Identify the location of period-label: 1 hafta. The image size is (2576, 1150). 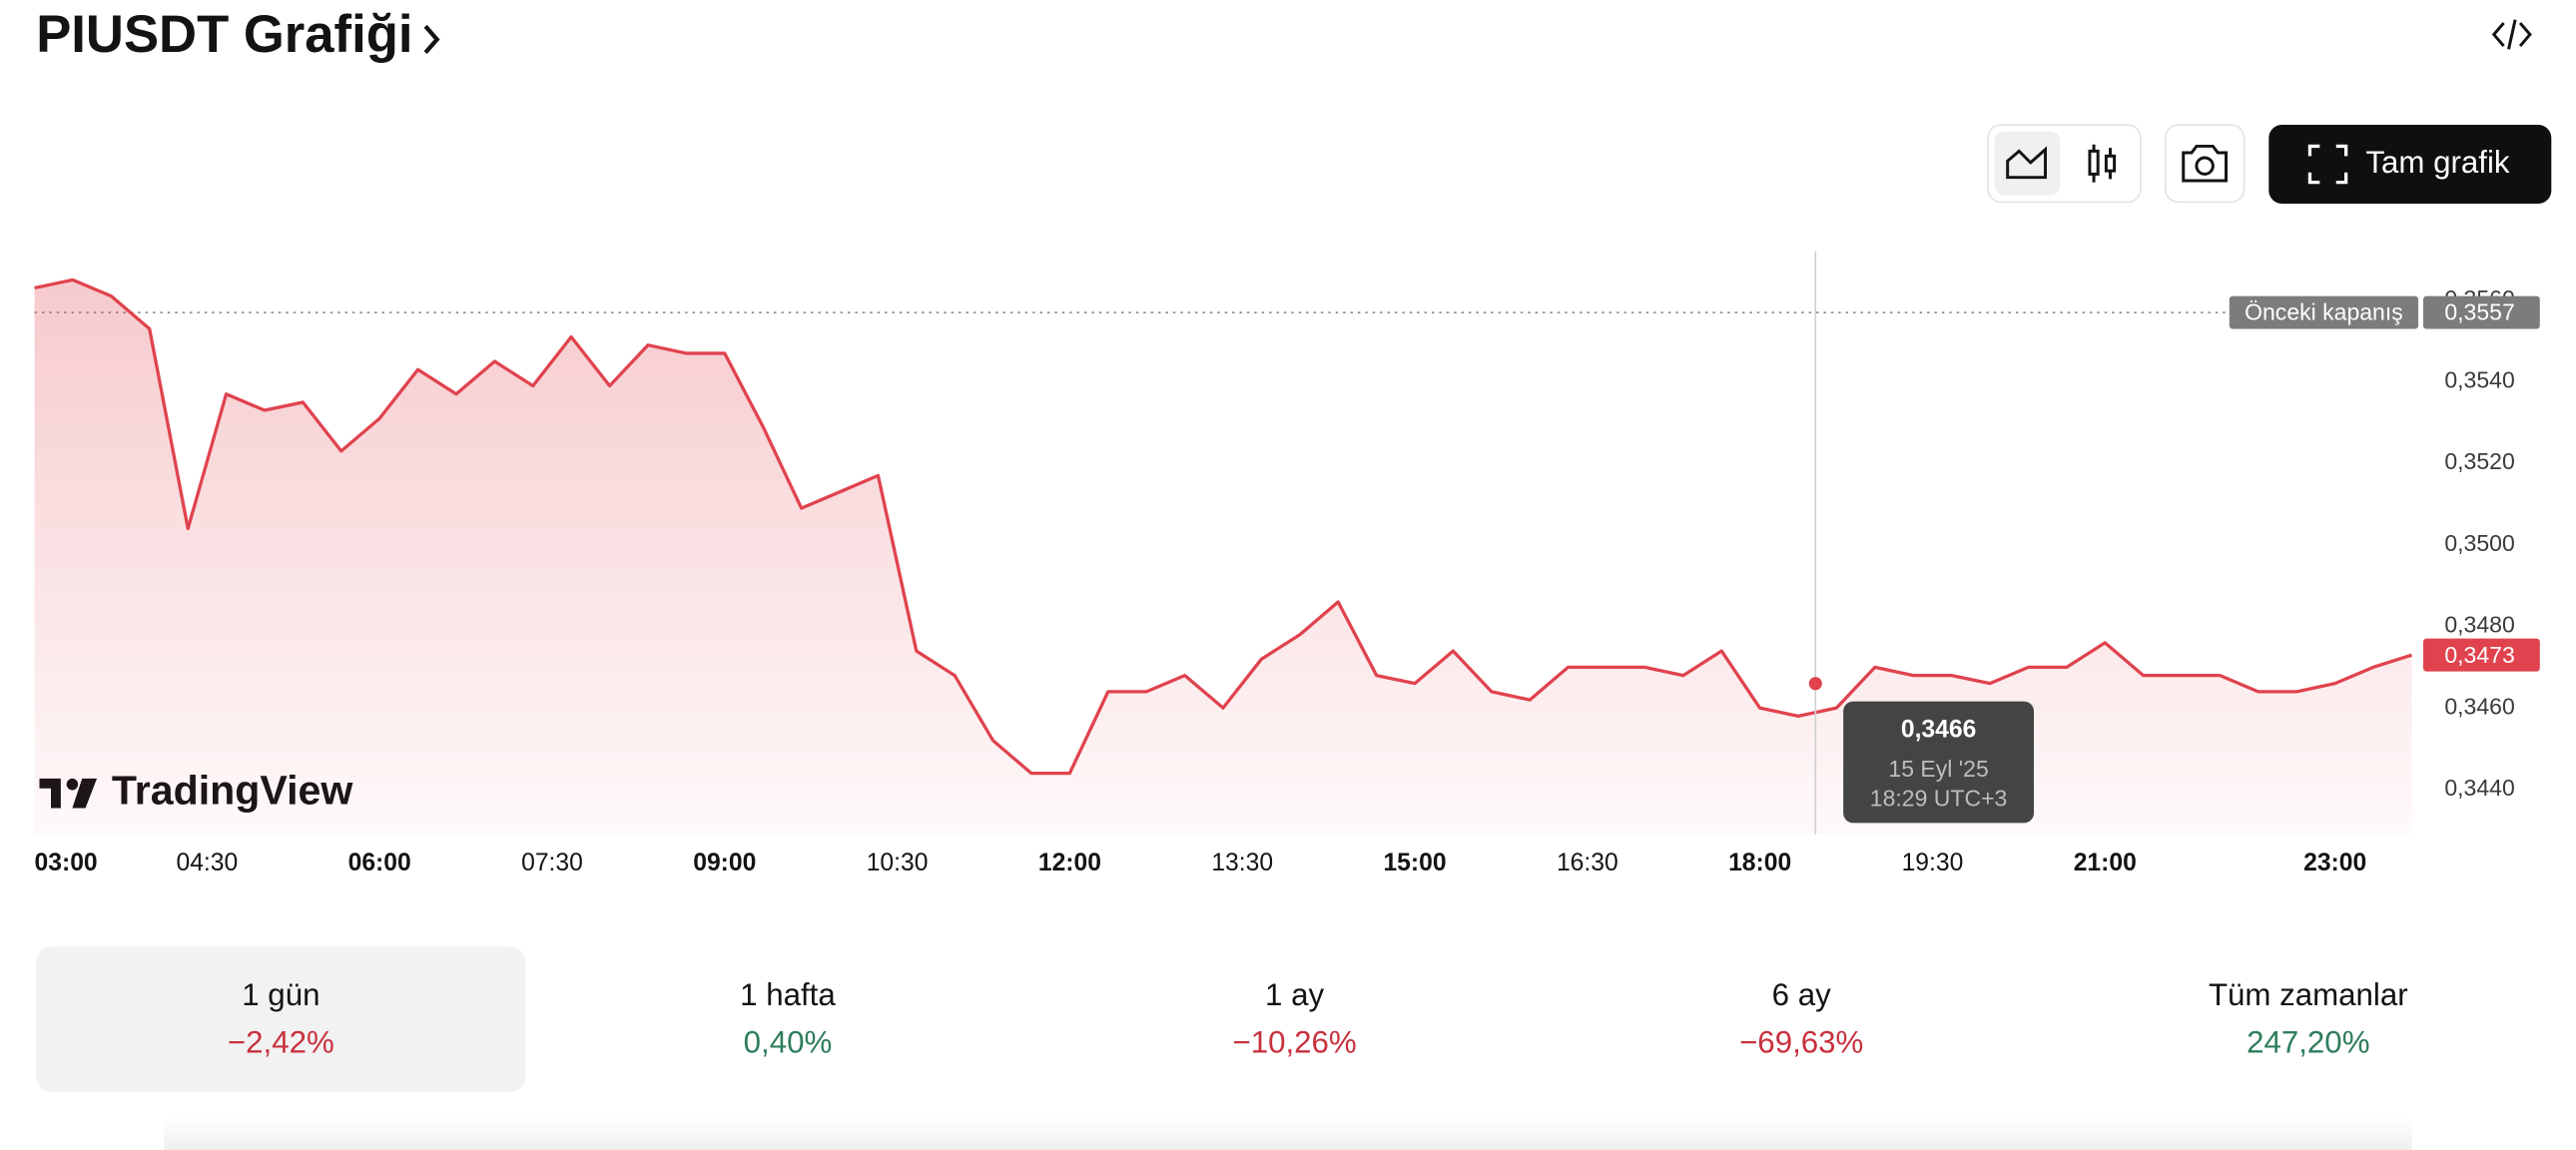
(788, 994).